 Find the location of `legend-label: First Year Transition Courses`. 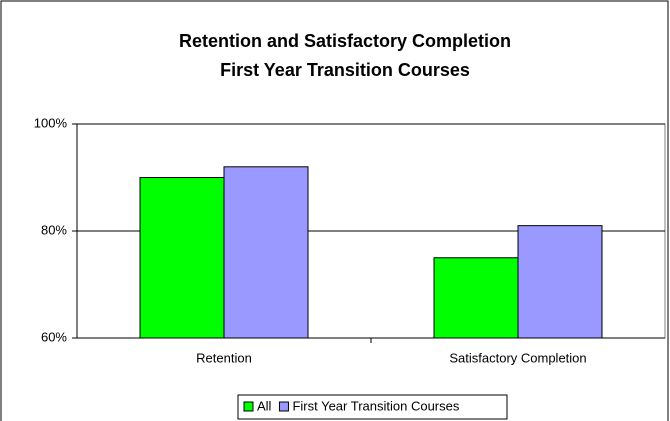

legend-label: First Year Transition Courses is located at coordinates (375, 405).